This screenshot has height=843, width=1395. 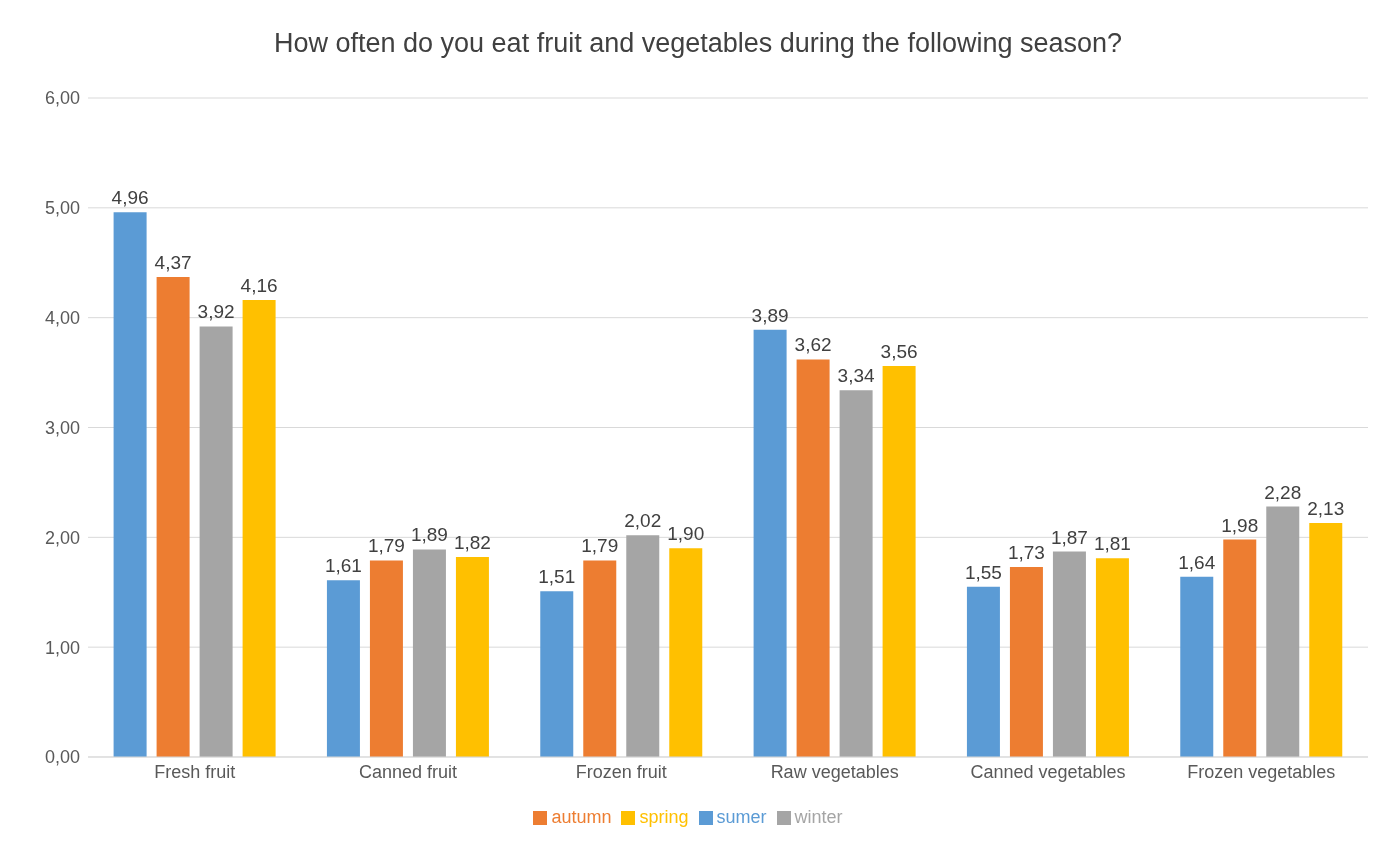 I want to click on data-label: 1,61, so click(x=343, y=566).